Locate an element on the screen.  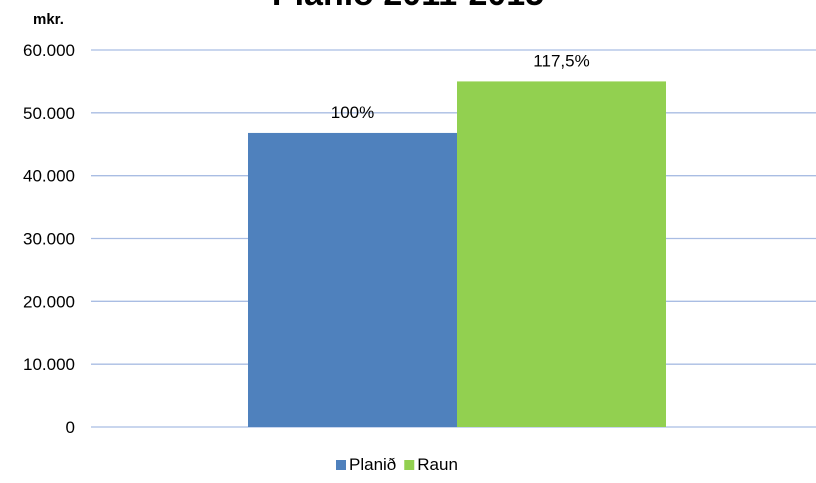
legend: Planið Raun is located at coordinates (397, 464).